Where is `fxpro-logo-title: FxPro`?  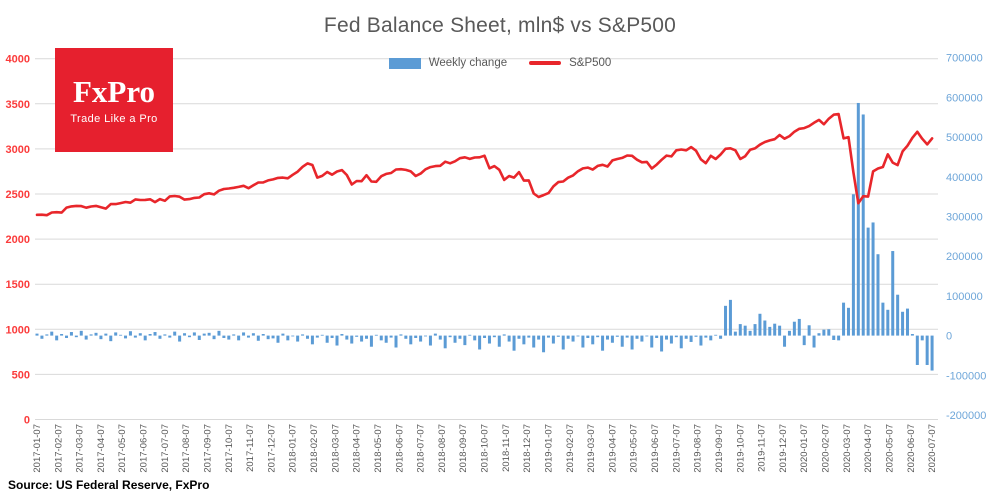
fxpro-logo-title: FxPro is located at coordinates (114, 91).